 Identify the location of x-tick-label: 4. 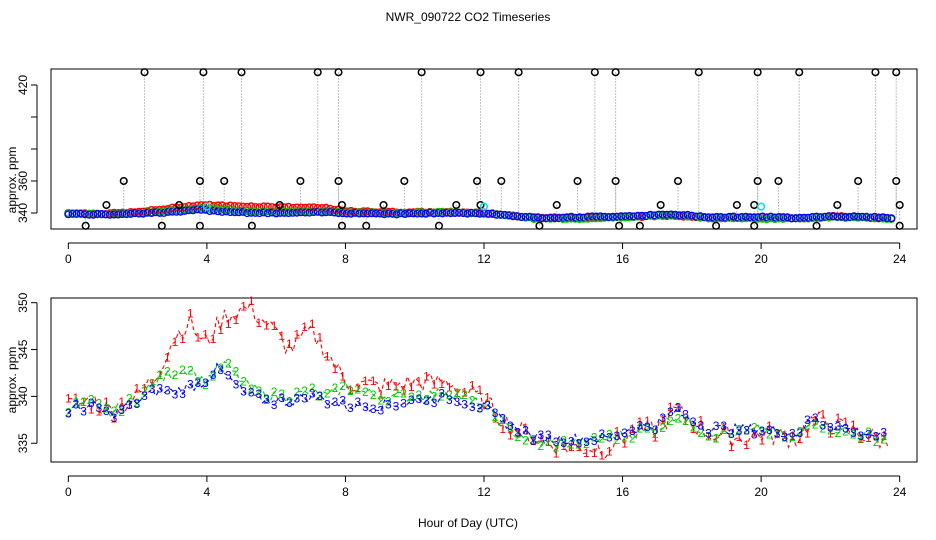
(207, 492).